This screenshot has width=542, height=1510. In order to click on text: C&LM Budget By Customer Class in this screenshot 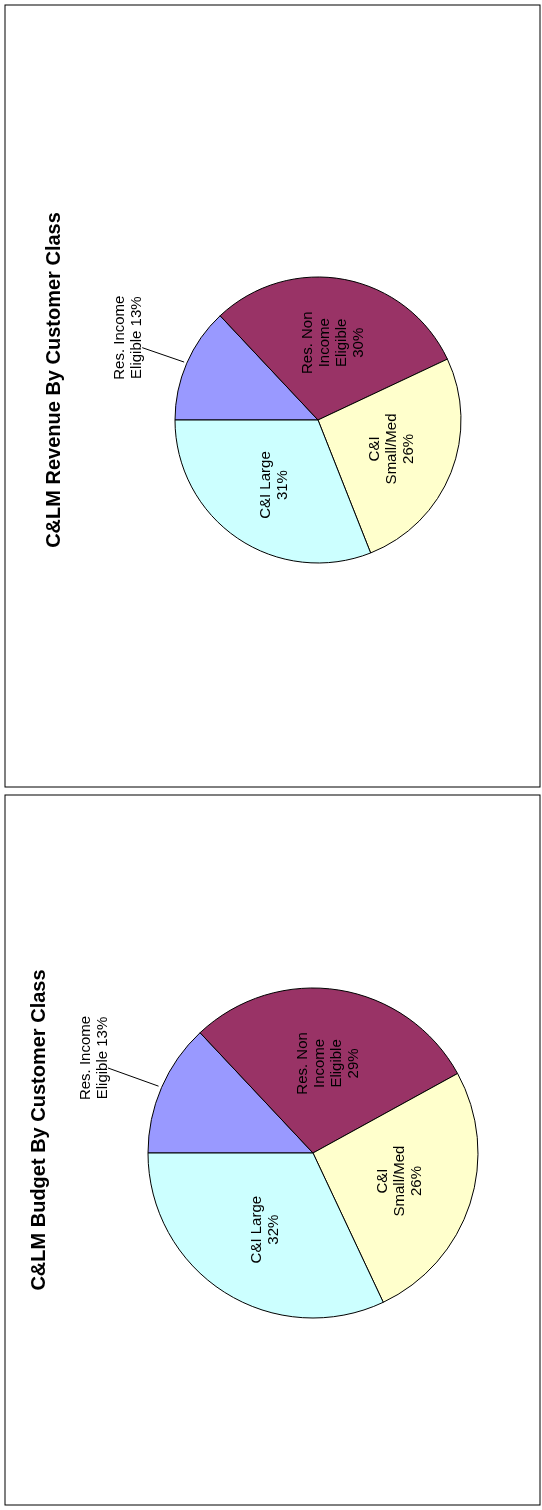, I will do `click(38, 1130)`.